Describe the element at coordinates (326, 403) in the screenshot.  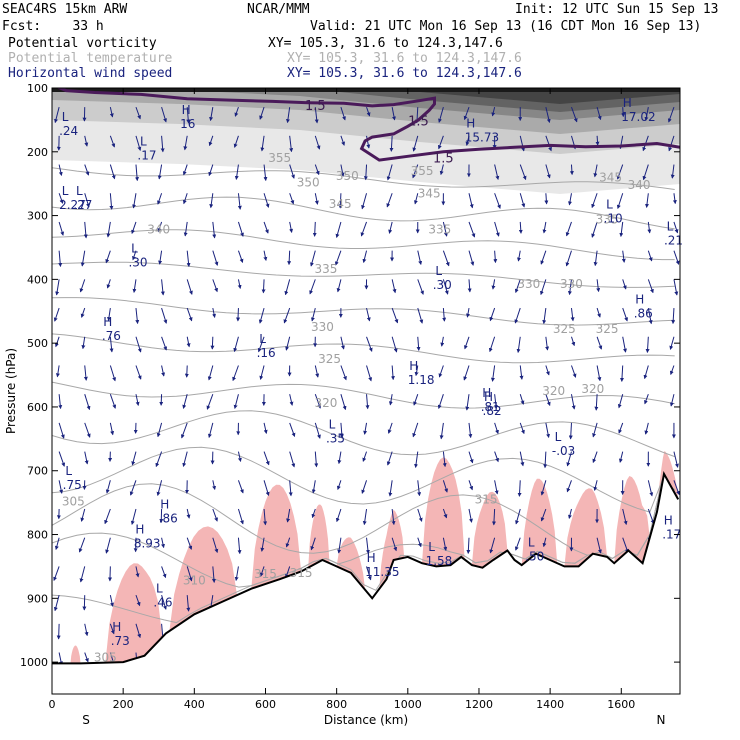
I see `theta-contour-label: 320` at that location.